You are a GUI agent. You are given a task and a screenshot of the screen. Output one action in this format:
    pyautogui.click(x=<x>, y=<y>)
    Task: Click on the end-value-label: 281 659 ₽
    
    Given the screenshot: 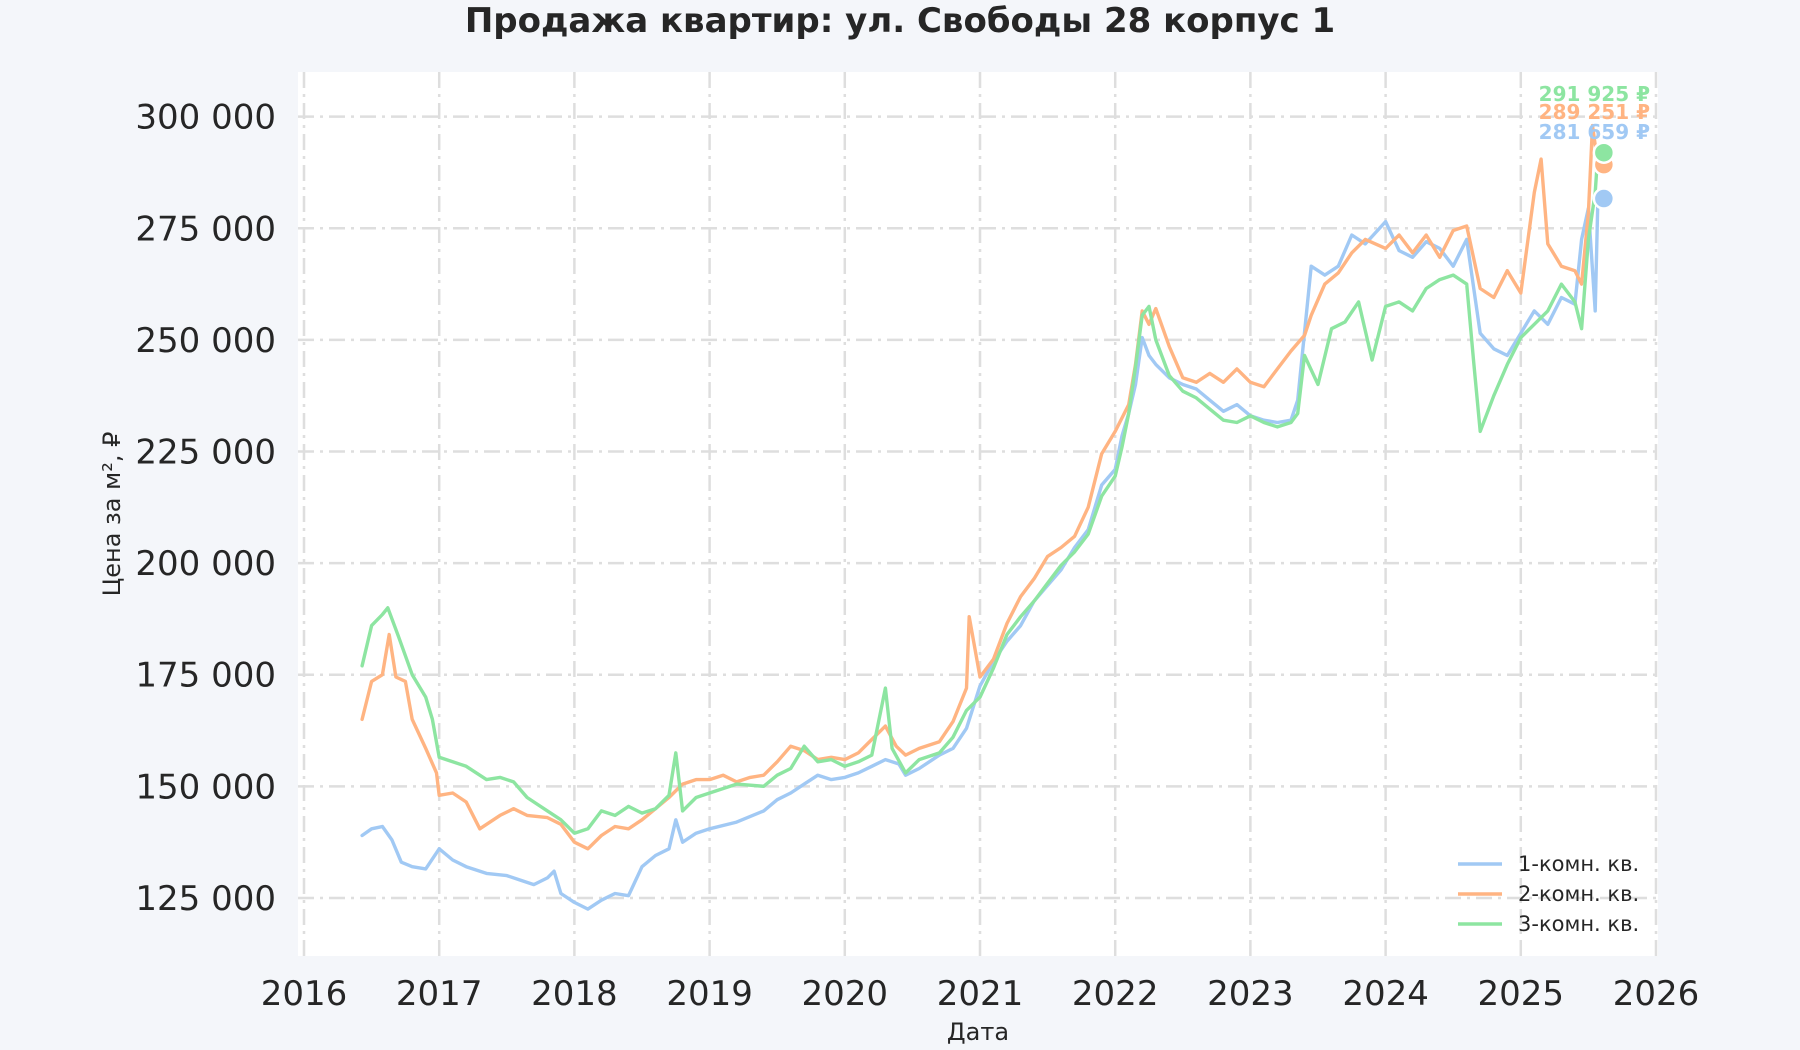 What is the action you would take?
    pyautogui.click(x=1594, y=132)
    